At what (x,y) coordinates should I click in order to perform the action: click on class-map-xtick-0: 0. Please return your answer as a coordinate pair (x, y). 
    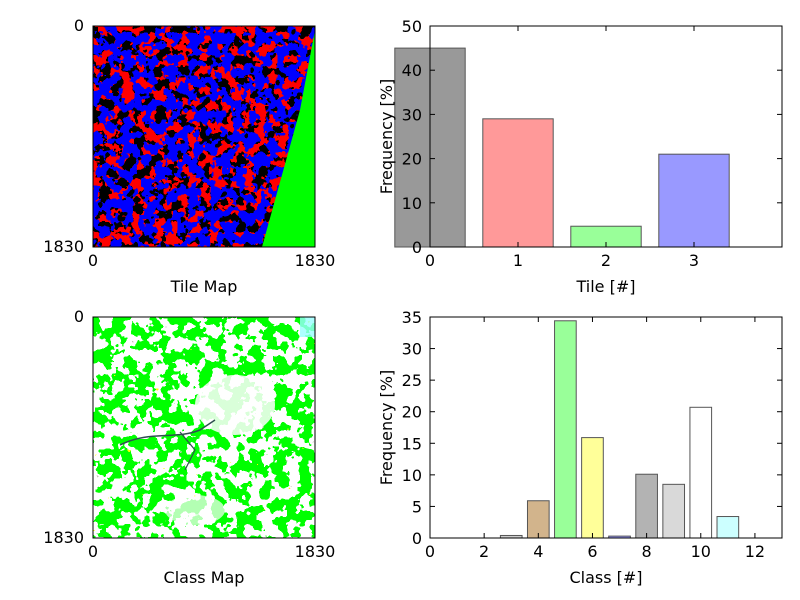
    Looking at the image, I should click on (93, 551).